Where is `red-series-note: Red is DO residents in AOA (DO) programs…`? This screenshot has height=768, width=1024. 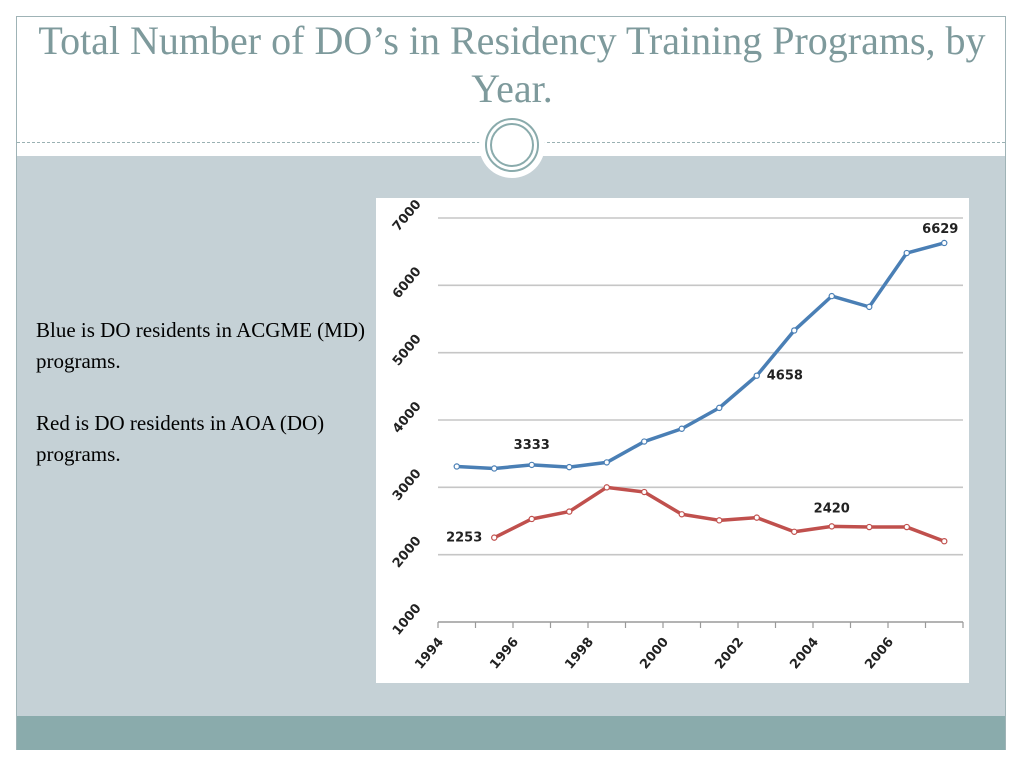 red-series-note: Red is DO residents in AOA (DO) programs… is located at coordinates (180, 438).